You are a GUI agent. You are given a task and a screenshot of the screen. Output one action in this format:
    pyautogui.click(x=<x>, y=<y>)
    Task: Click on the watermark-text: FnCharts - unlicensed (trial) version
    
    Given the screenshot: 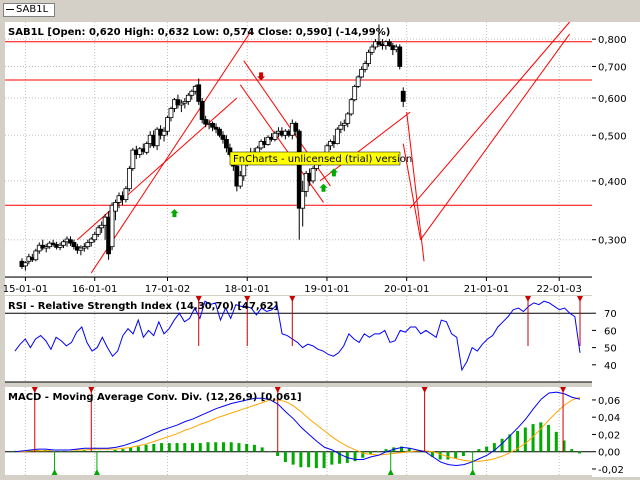 What is the action you would take?
    pyautogui.click(x=322, y=159)
    